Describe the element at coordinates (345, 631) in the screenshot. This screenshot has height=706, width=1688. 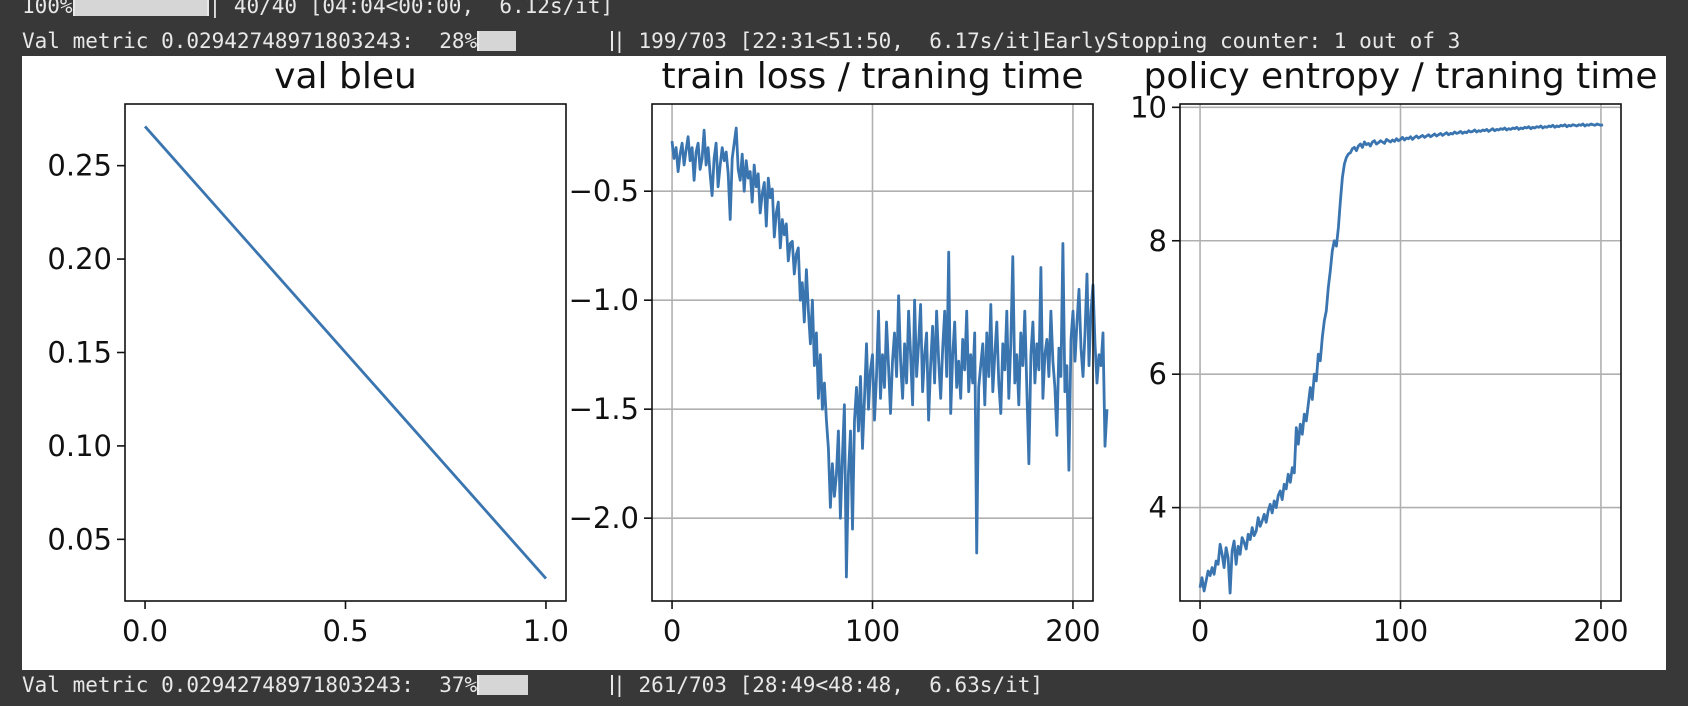
I see `x-tick-label: 0.5` at that location.